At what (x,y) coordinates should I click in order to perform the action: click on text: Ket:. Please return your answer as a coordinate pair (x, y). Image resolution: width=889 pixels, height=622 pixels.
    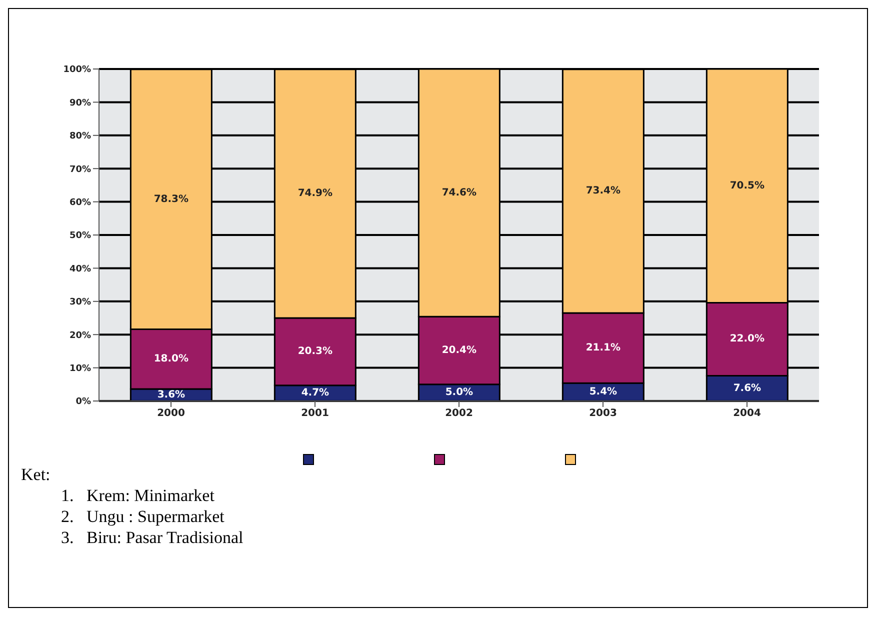
    Looking at the image, I should click on (36, 474).